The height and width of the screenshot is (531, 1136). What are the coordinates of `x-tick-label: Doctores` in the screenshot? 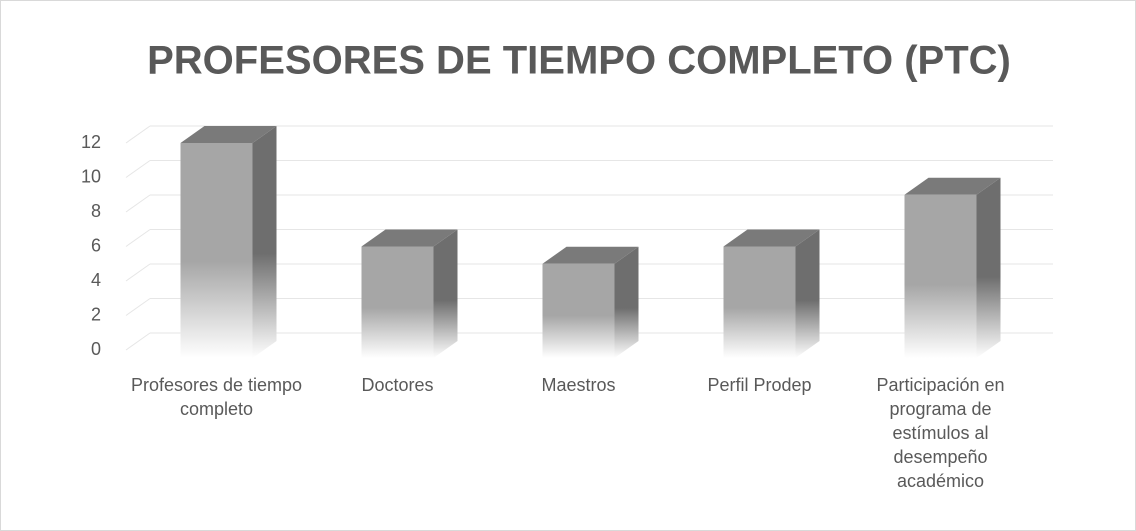 It's located at (397, 385).